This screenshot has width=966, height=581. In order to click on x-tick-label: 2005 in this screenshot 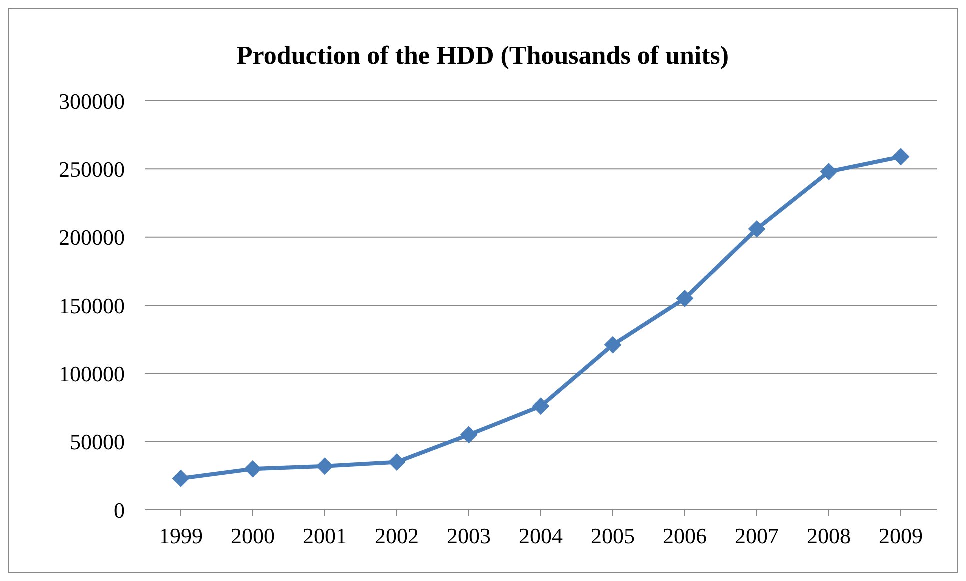, I will do `click(613, 536)`.